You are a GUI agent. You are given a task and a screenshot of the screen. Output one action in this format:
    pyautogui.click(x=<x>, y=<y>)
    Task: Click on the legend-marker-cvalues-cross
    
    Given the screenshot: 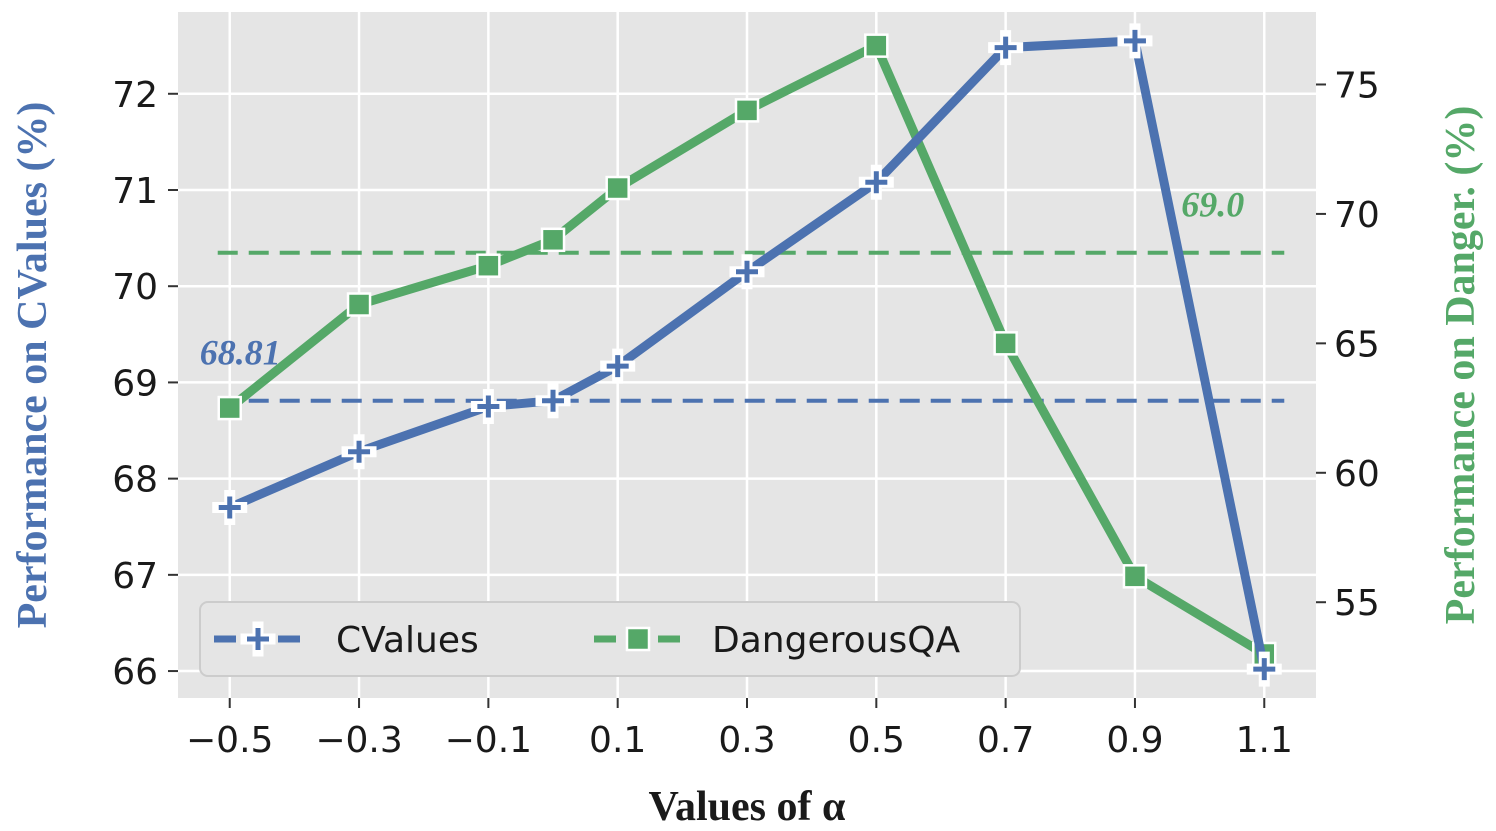 What is the action you would take?
    pyautogui.click(x=258, y=639)
    